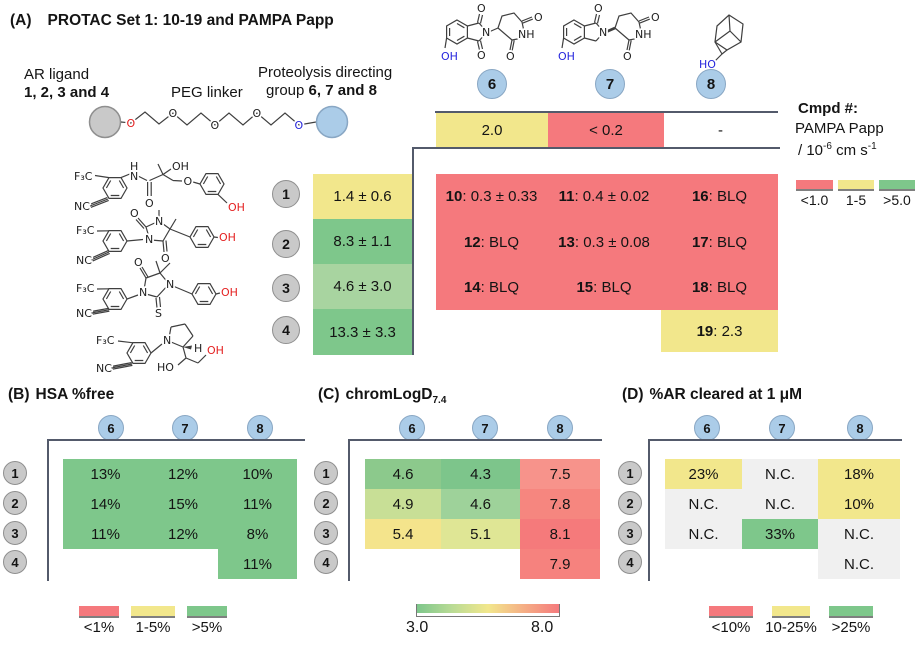  I want to click on hsa-cell-3-7: 12%, so click(183, 534).